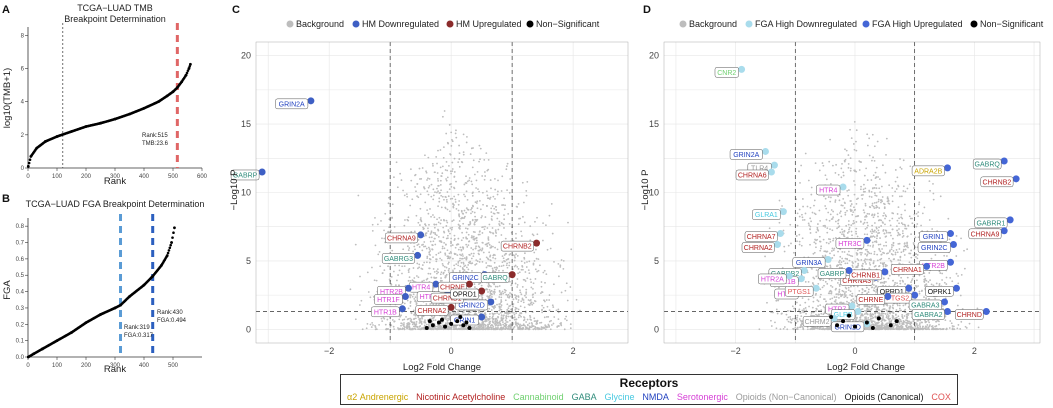 The height and width of the screenshot is (408, 1053). Describe the element at coordinates (320, 24) in the screenshot. I see `legend-c-background: Background` at that location.